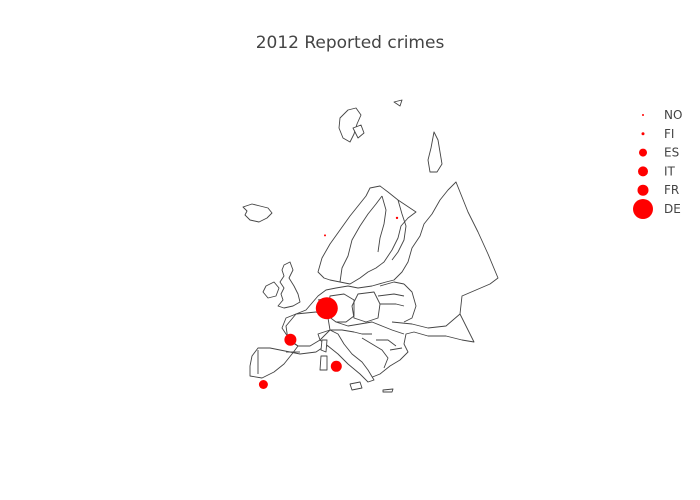 This screenshot has width=700, height=500. I want to click on legend-label-fi: FI, so click(669, 134).